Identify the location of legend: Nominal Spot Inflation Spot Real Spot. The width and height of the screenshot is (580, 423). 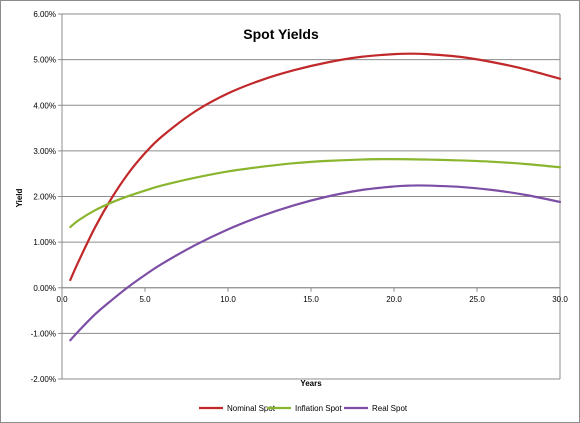
(303, 408).